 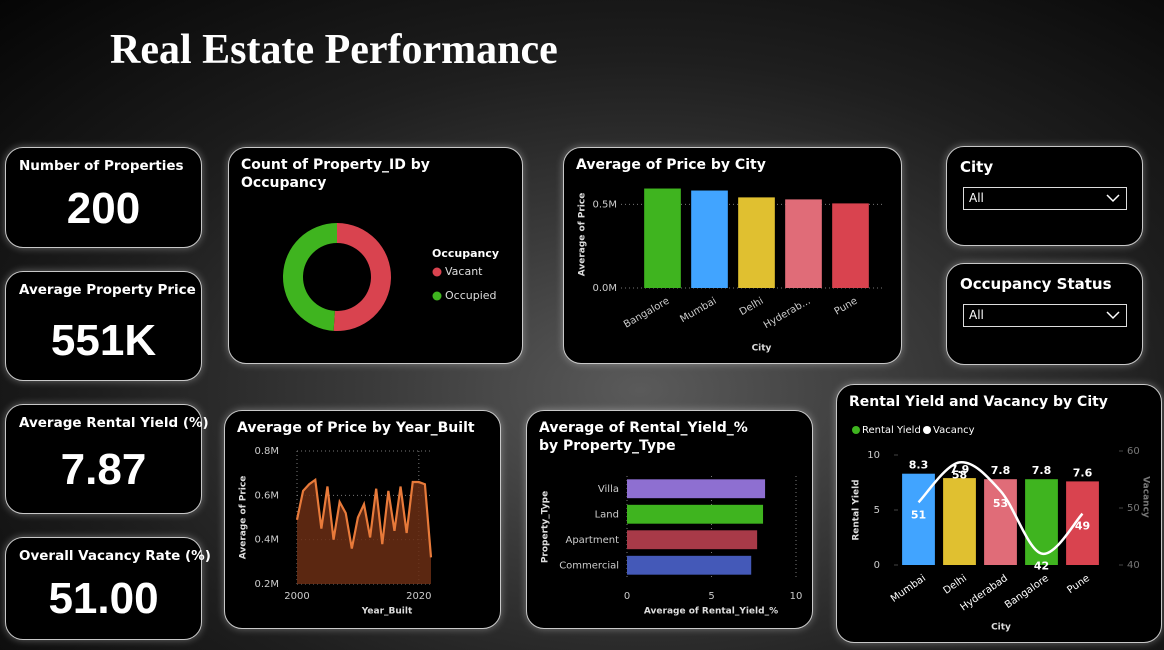 What do you see at coordinates (762, 349) in the screenshot?
I see `x-axis-title: City` at bounding box center [762, 349].